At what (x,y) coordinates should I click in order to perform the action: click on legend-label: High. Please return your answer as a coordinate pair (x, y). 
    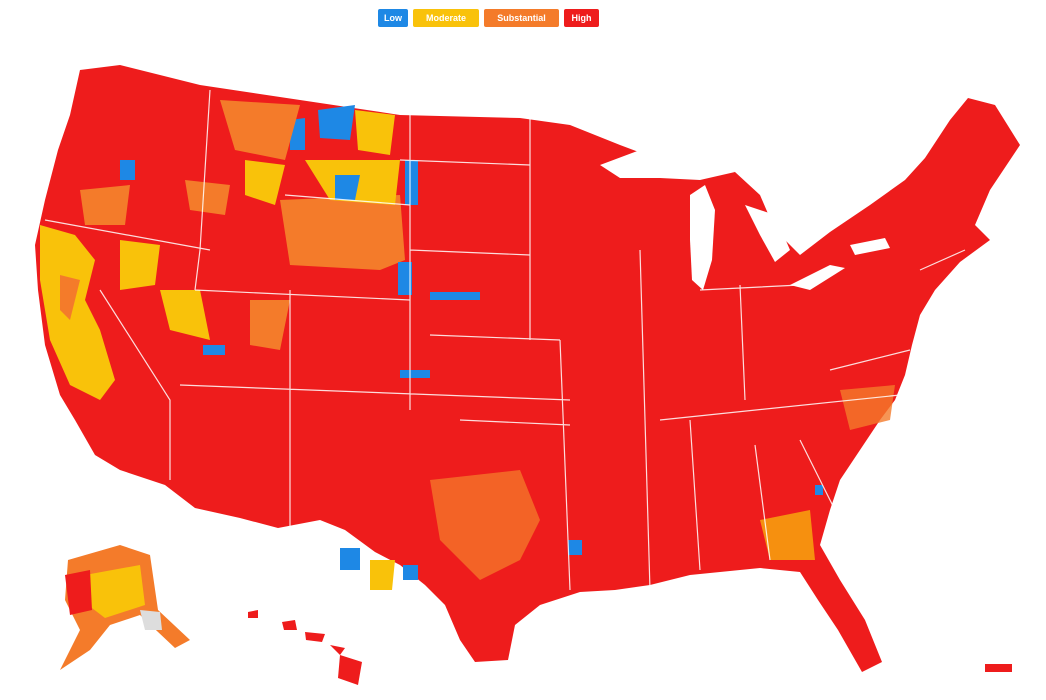
    Looking at the image, I should click on (582, 18).